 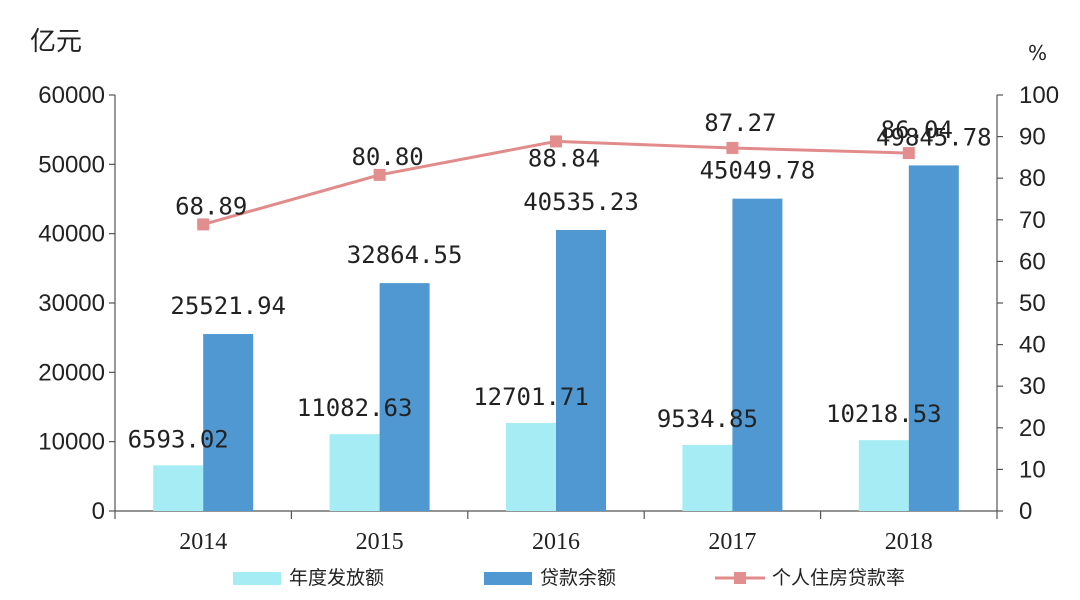 What do you see at coordinates (1039, 95) in the screenshot?
I see `right-tick-label: 100` at bounding box center [1039, 95].